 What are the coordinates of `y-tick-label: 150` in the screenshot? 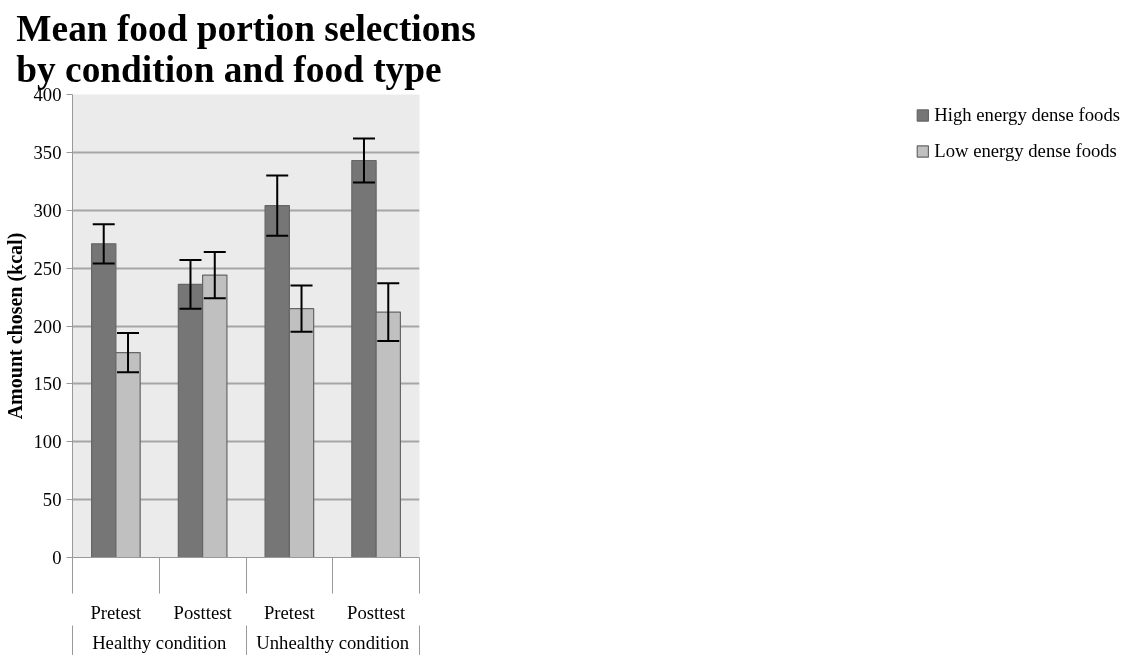 It's located at (47, 384).